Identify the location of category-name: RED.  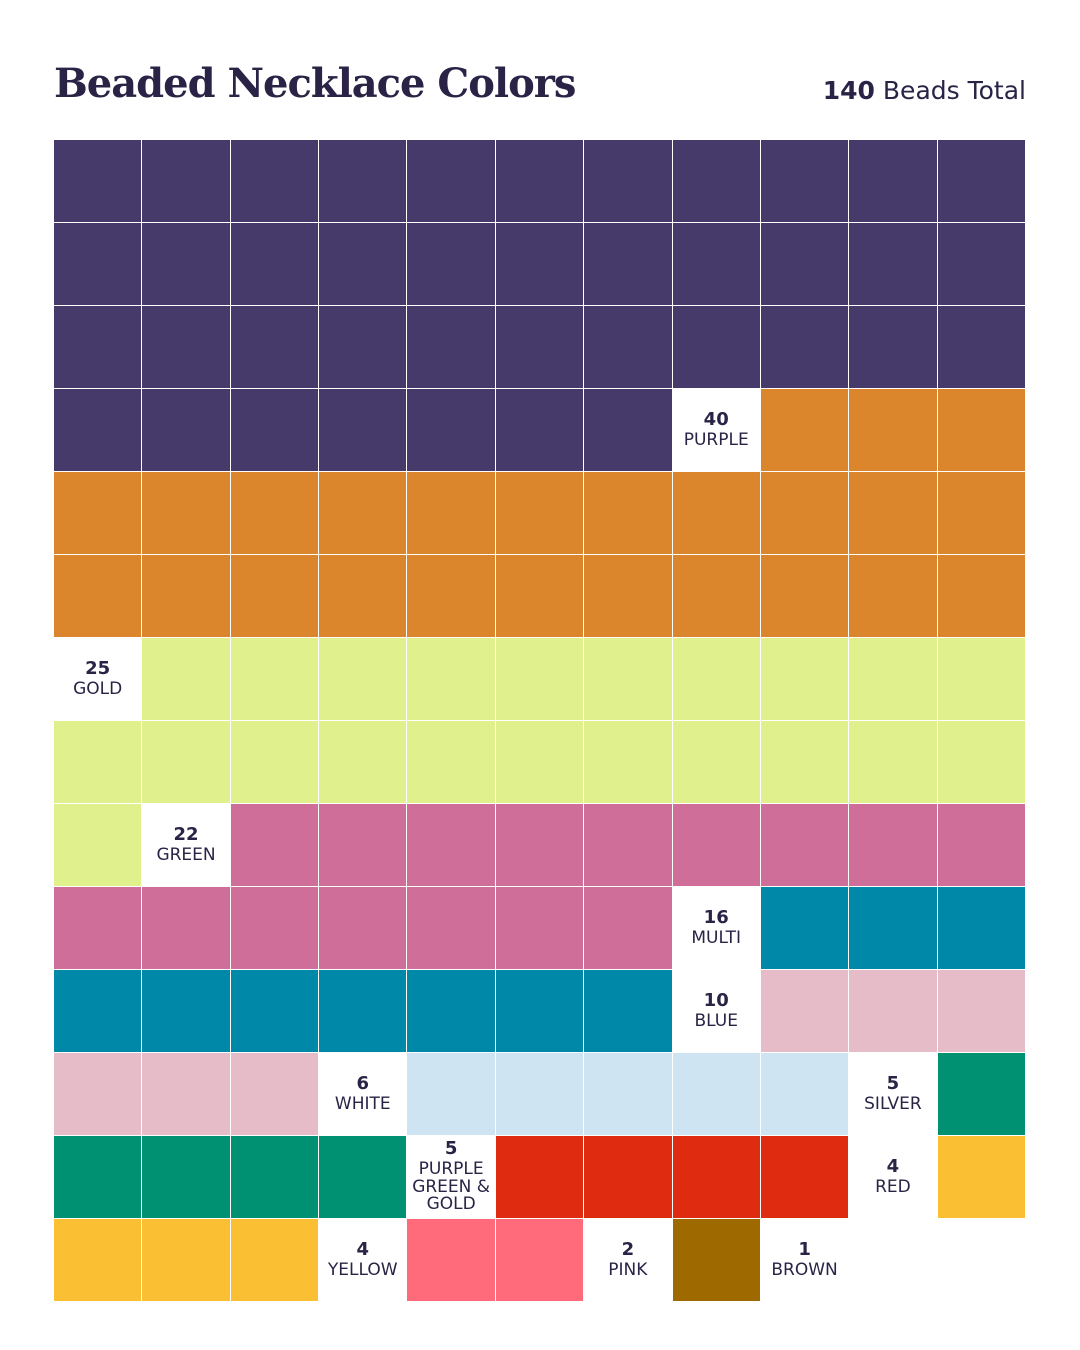
(893, 1186).